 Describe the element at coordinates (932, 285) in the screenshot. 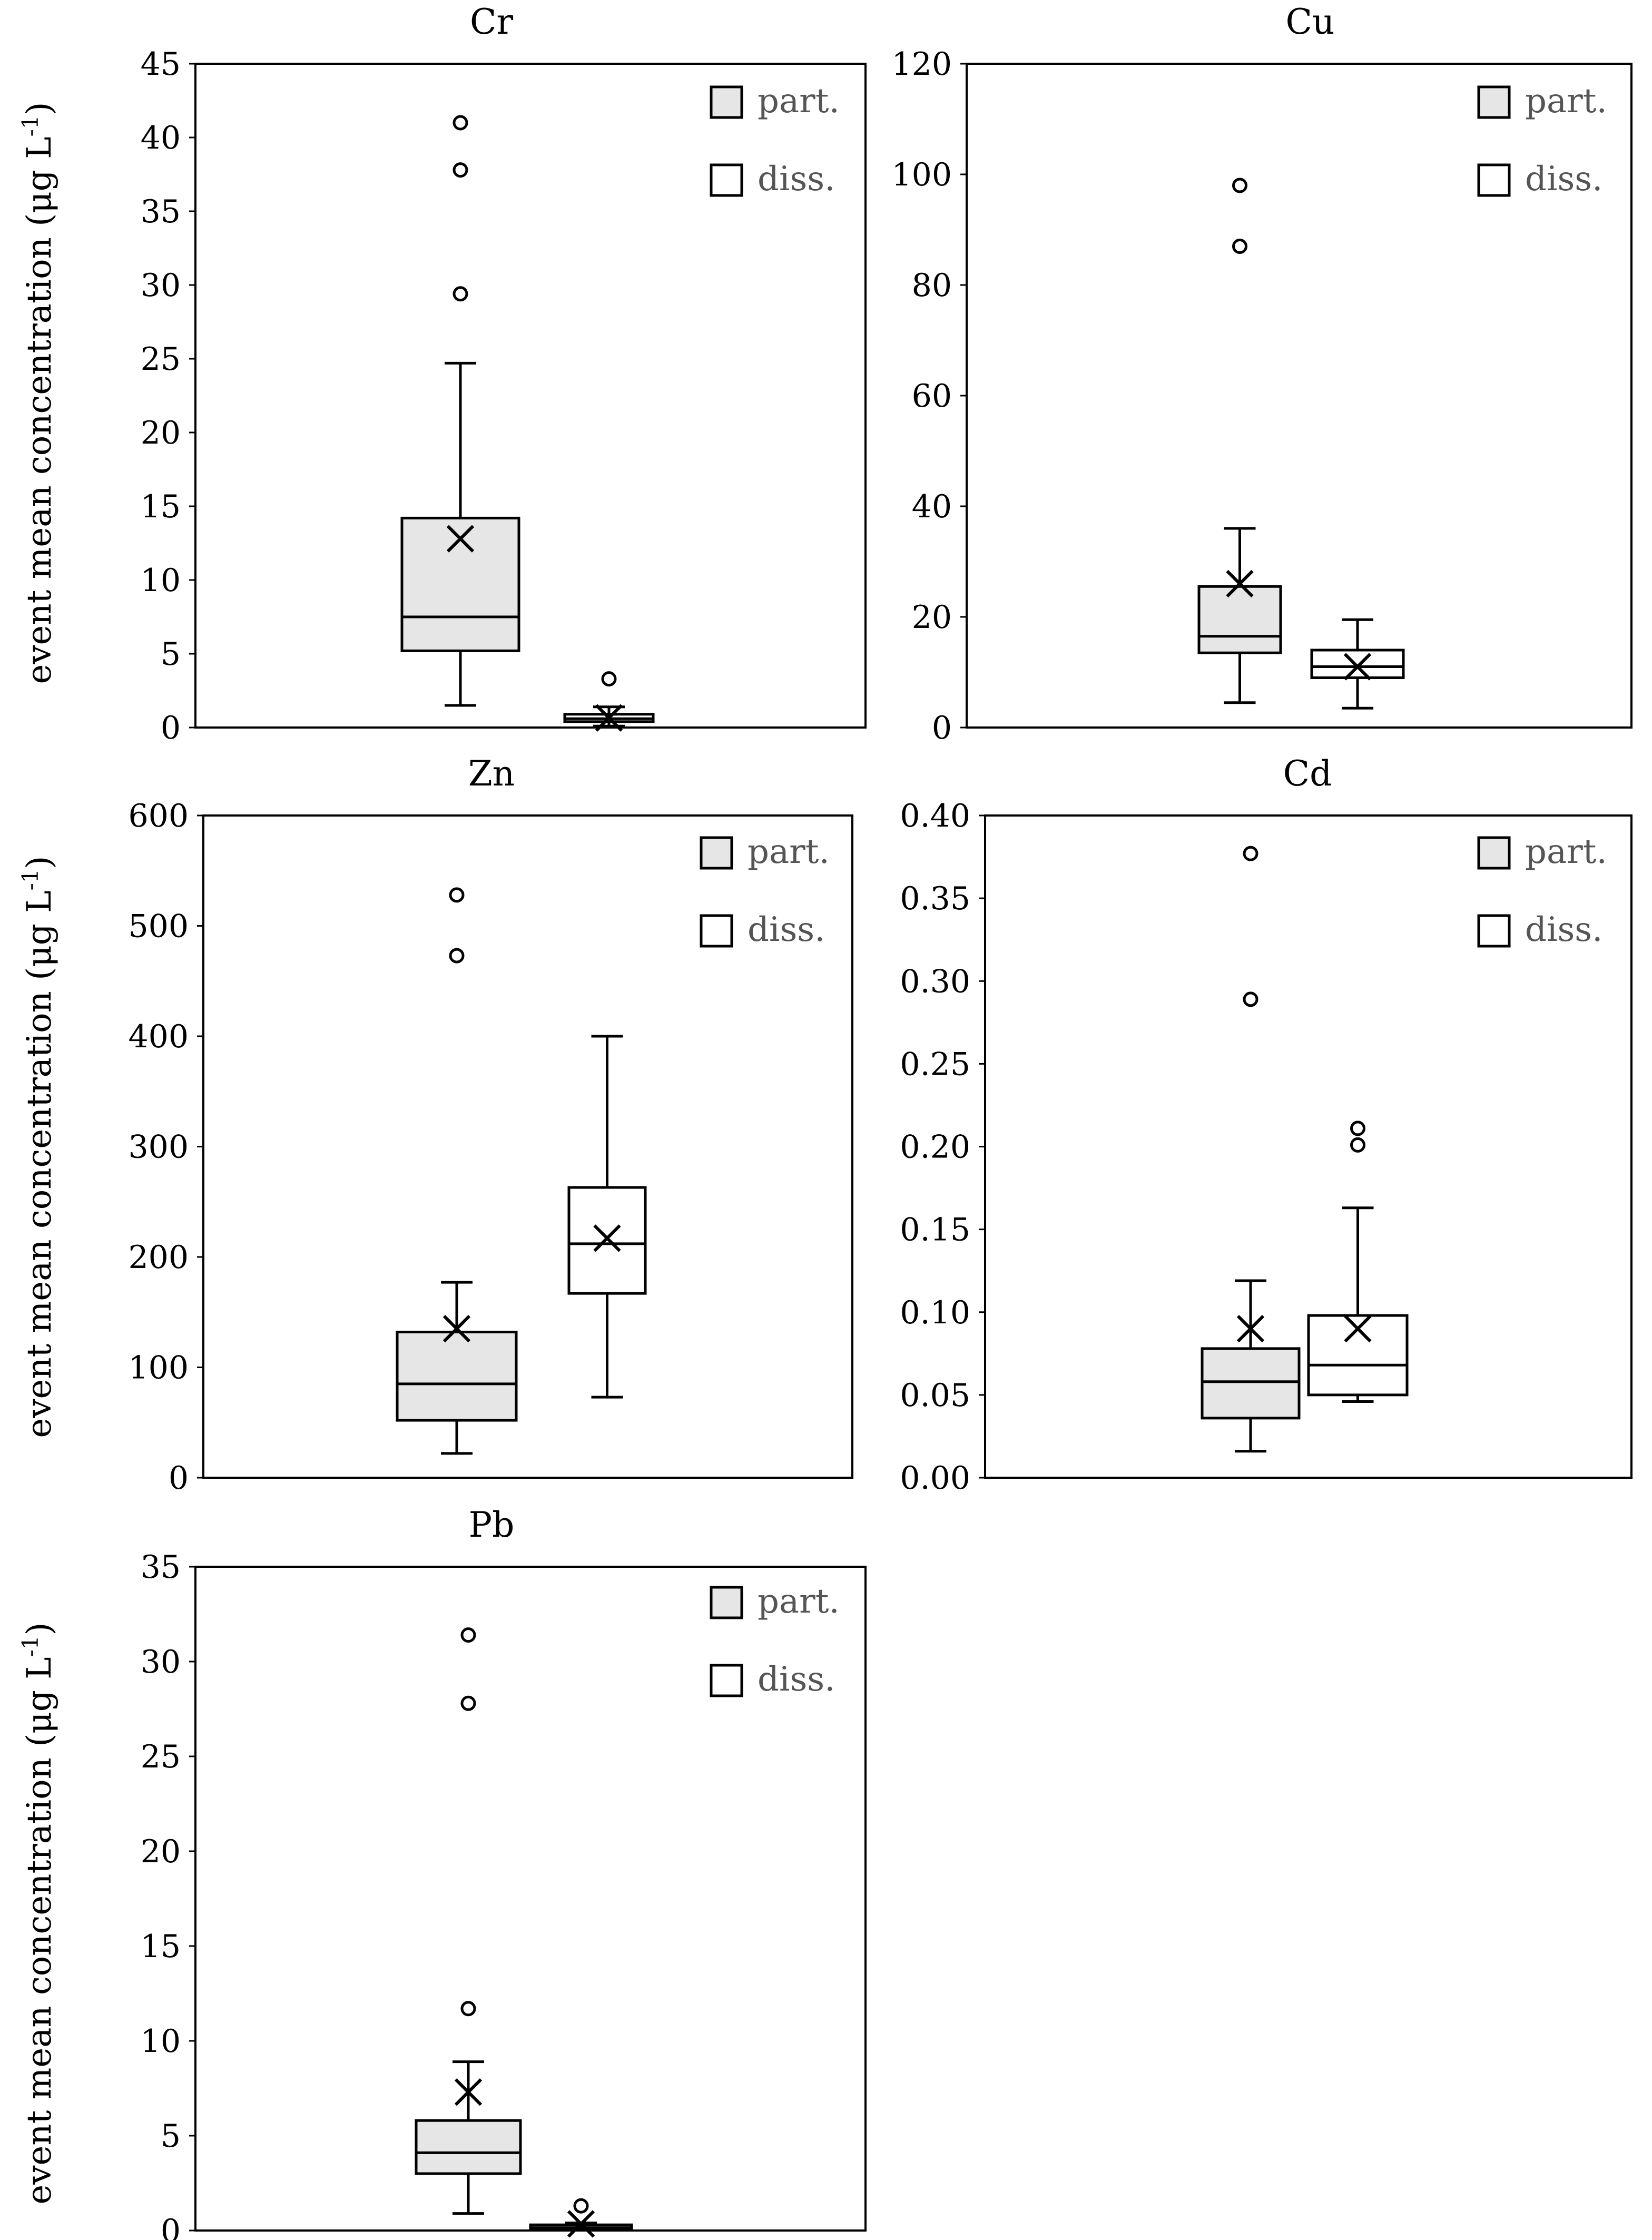

I see `y-tick-label: 80` at that location.